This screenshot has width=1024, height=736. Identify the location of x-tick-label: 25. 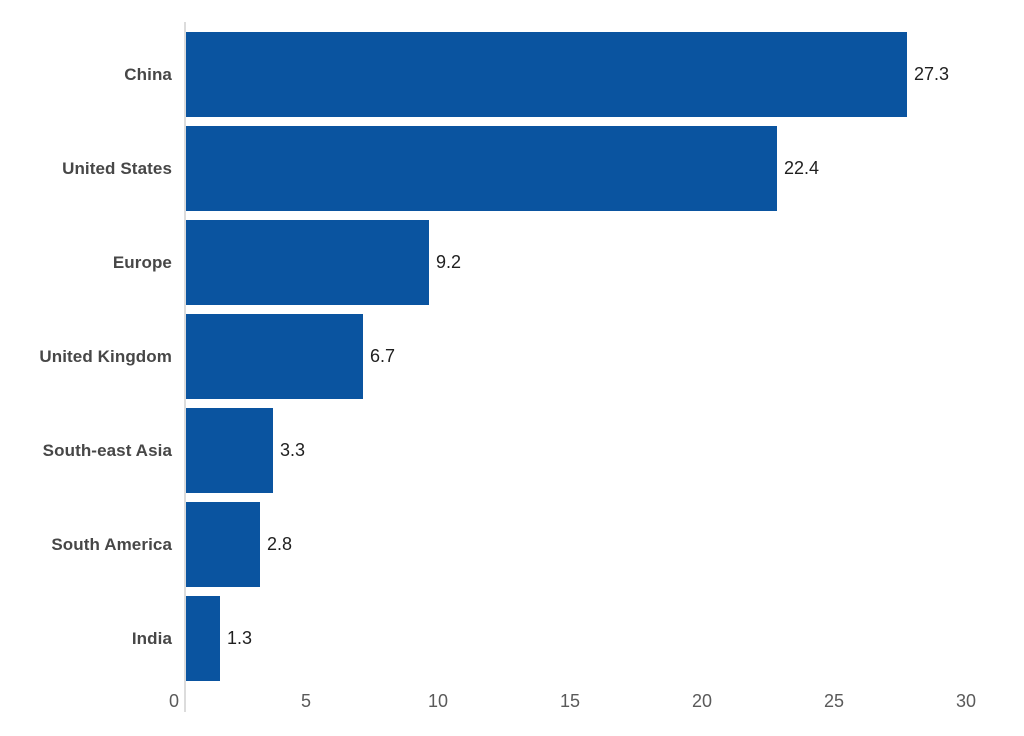
(834, 701).